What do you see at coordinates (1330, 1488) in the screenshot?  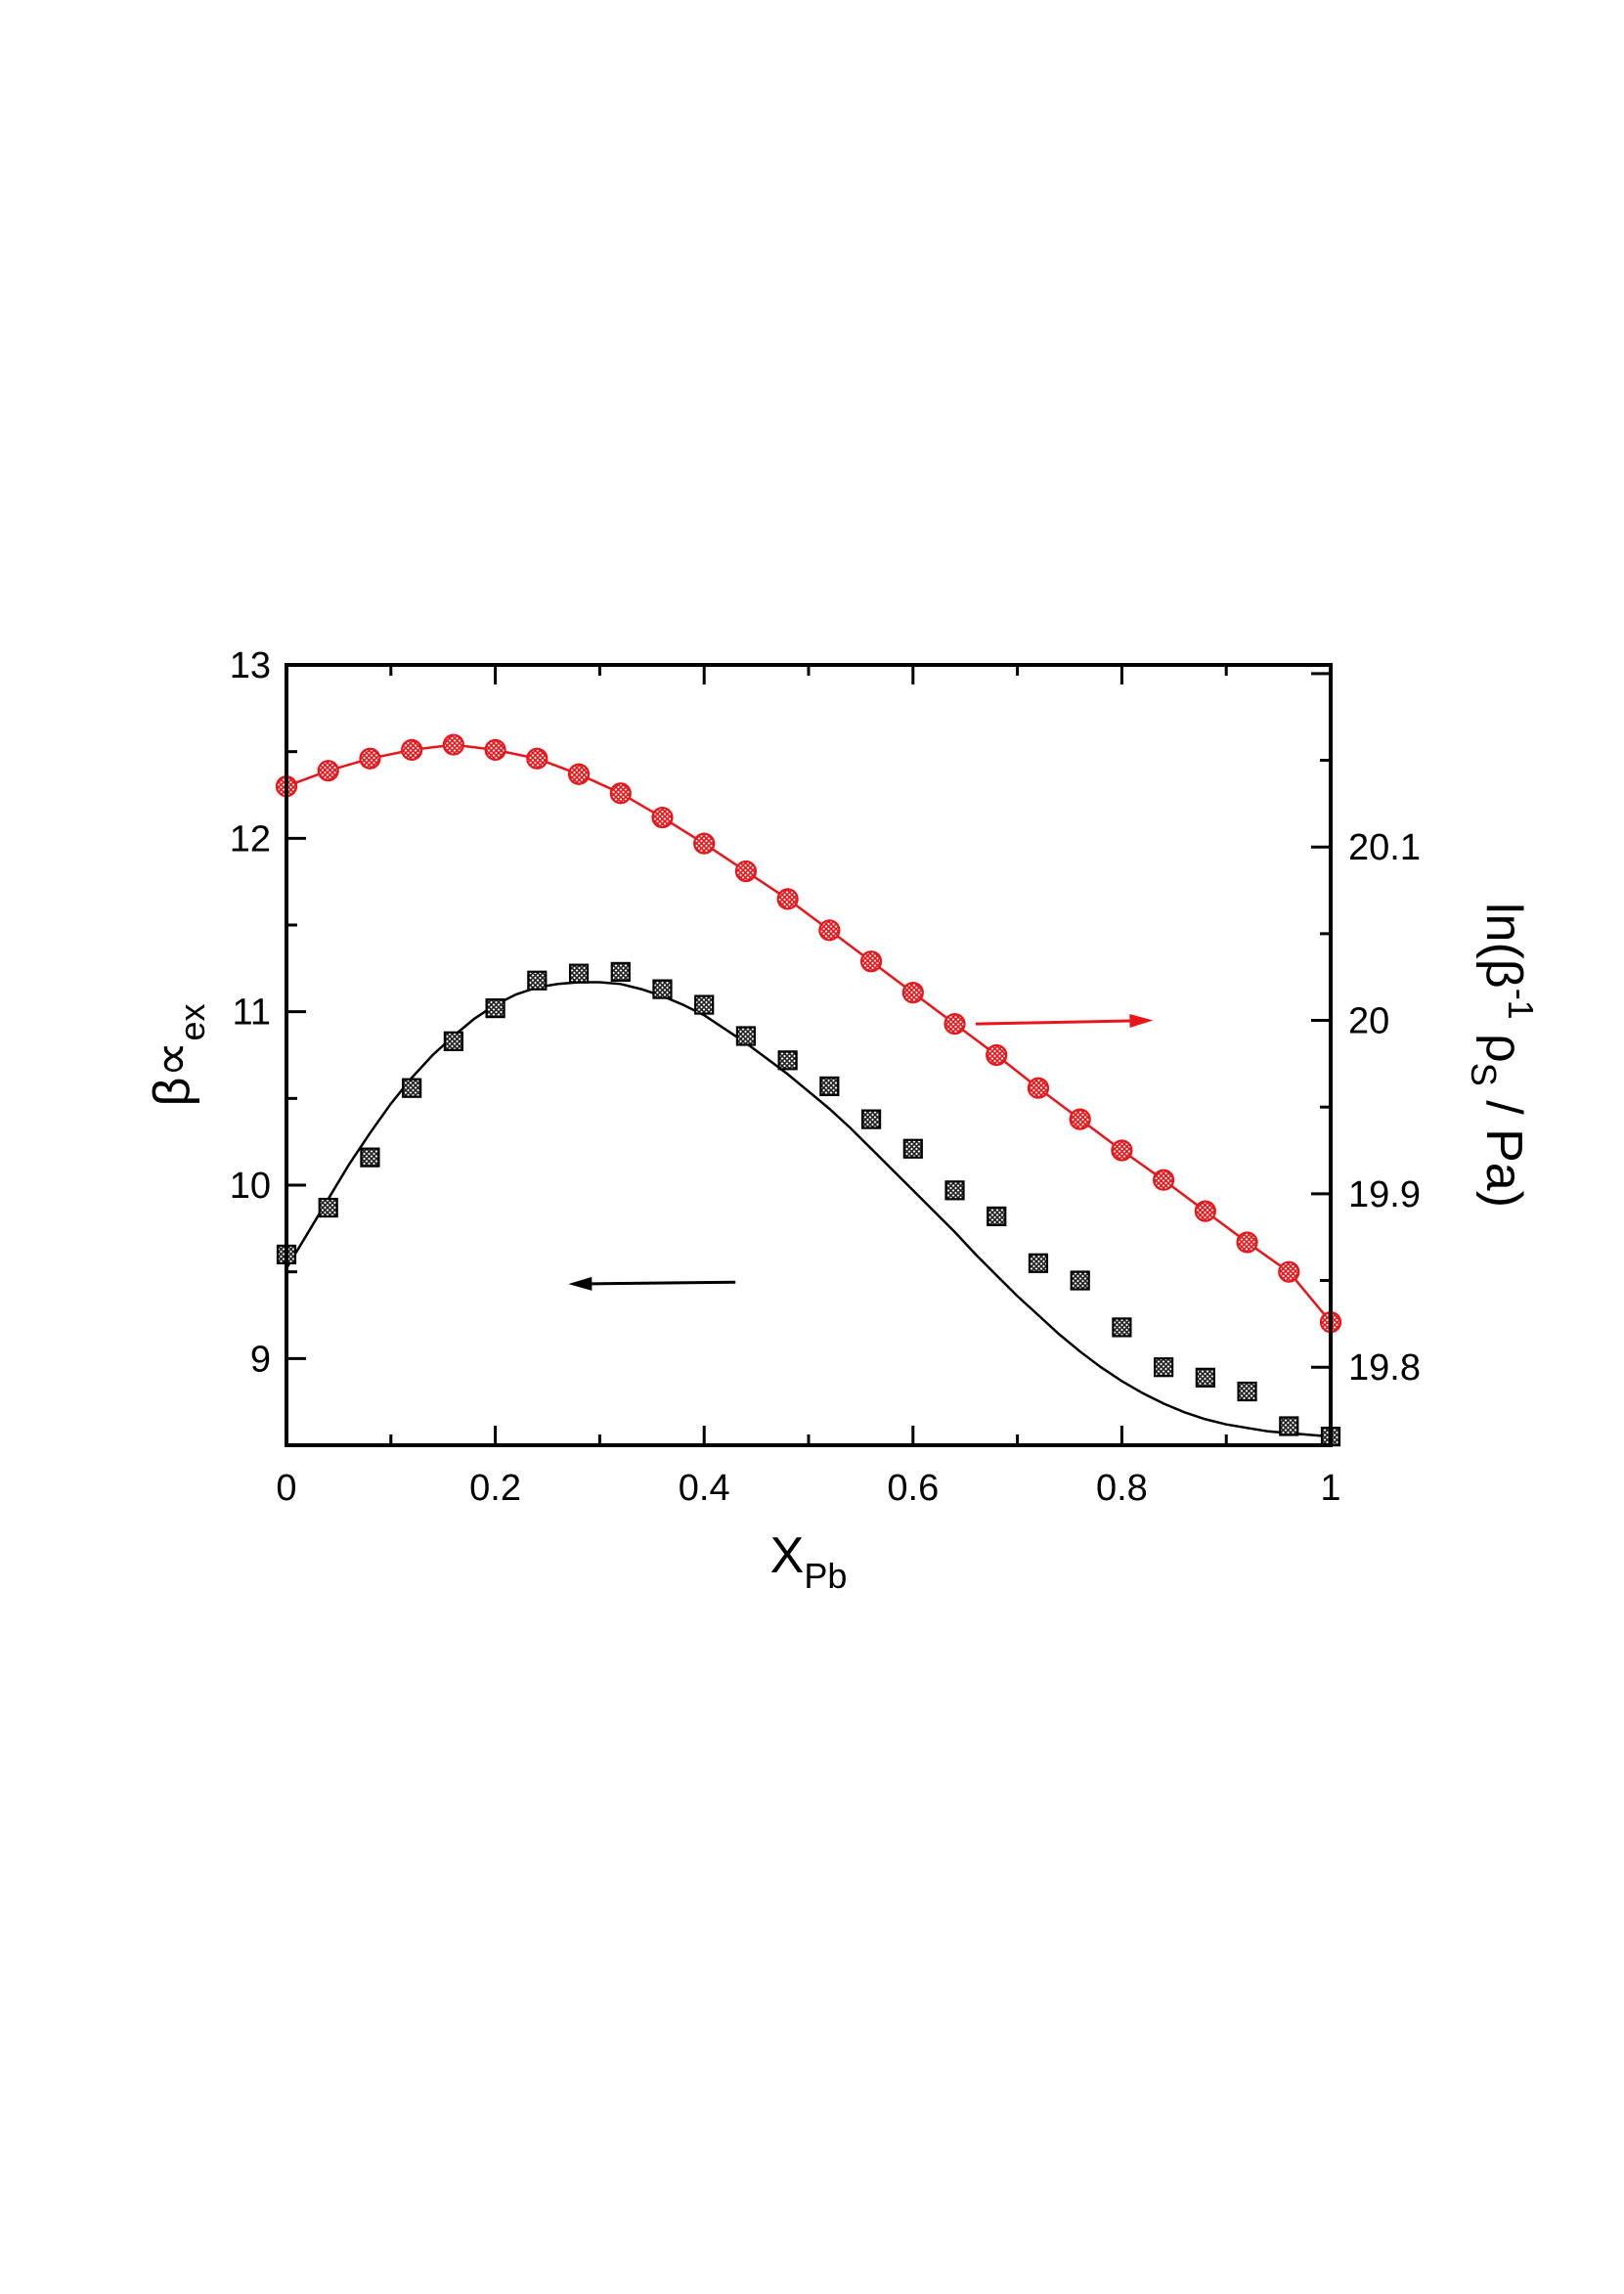 I see `x-tick-label: 1` at bounding box center [1330, 1488].